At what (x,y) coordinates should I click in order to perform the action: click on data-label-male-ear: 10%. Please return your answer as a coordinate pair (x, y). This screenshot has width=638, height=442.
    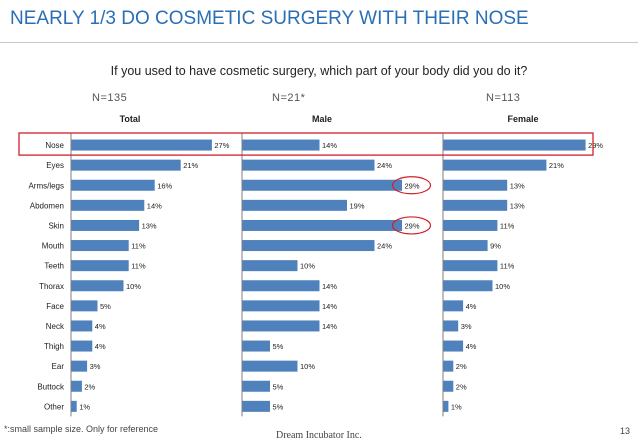
    Looking at the image, I should click on (307, 366).